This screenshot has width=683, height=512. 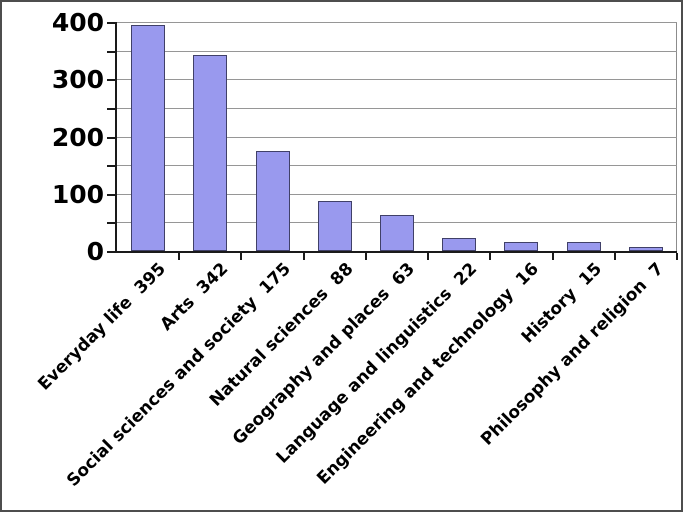 I want to click on y-axis-label-200: 200, so click(x=77, y=137).